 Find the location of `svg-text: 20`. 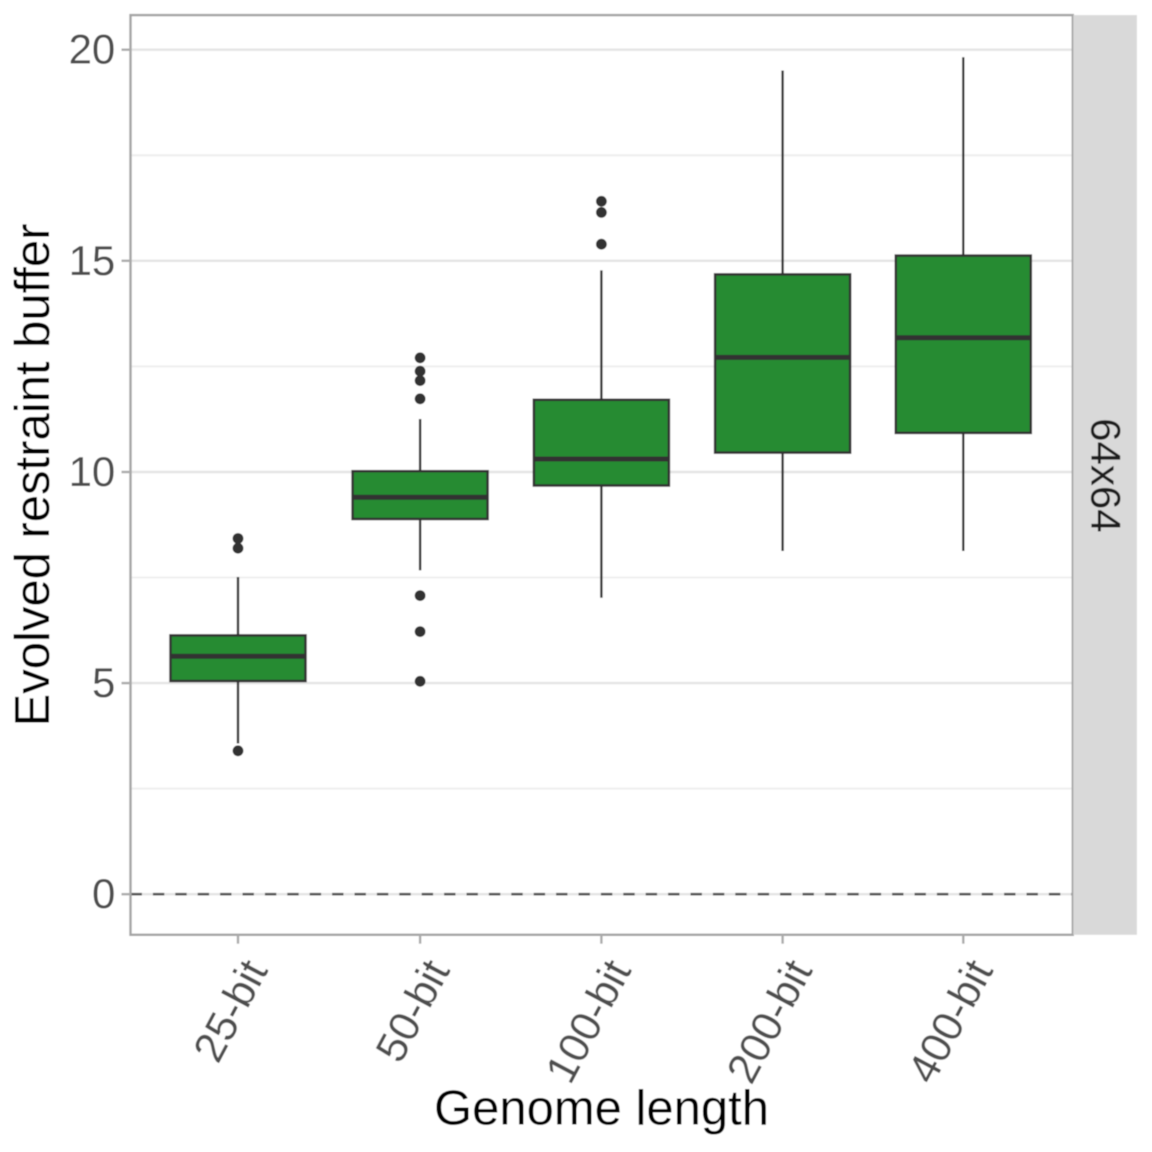

svg-text: 20 is located at coordinates (92, 49).